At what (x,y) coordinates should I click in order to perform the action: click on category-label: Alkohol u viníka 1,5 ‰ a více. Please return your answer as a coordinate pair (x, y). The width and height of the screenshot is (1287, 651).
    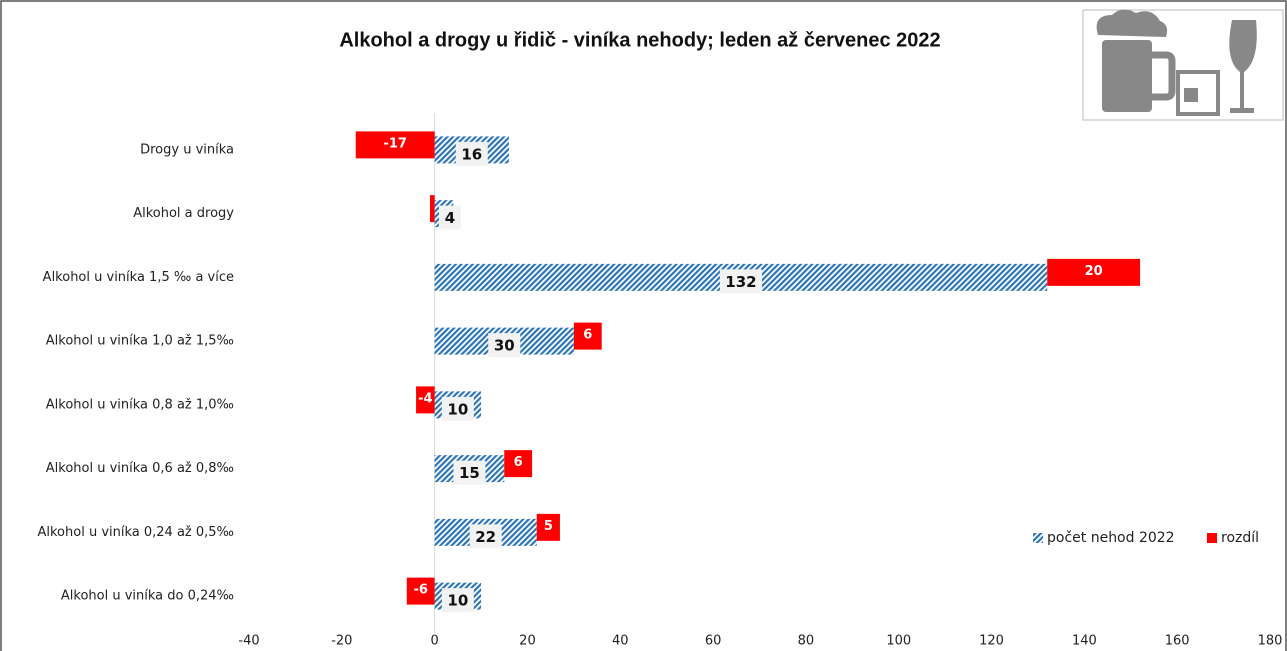
    Looking at the image, I should click on (138, 277).